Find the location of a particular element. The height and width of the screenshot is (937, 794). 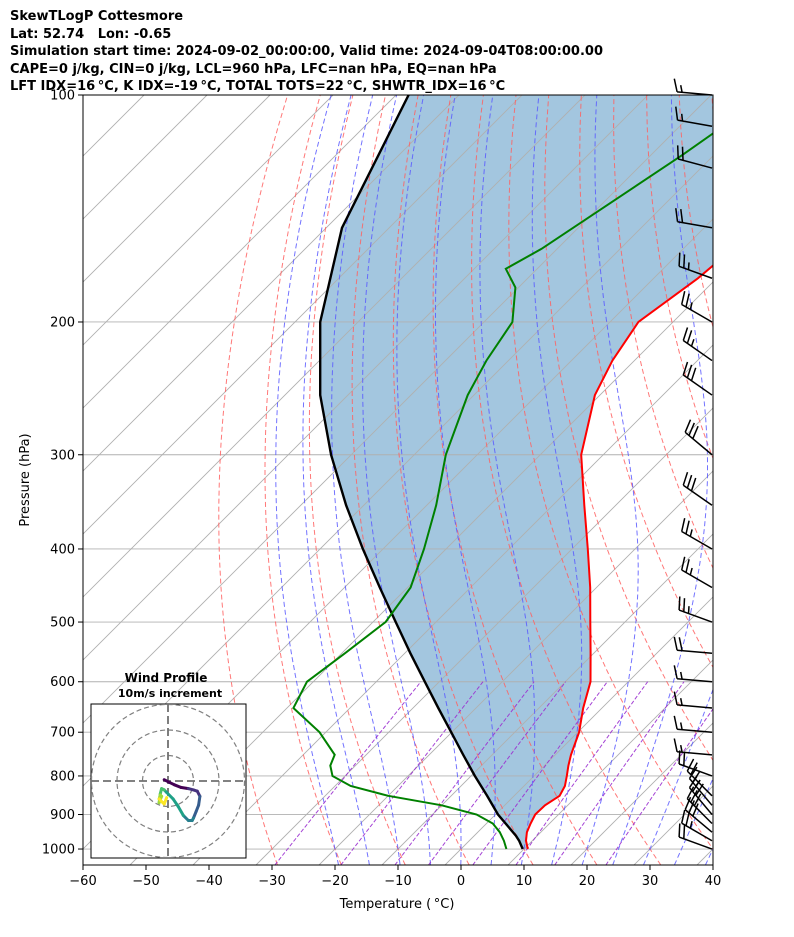

location-line: Lat: 52.74 Lon: -0.65 is located at coordinates (91, 34).